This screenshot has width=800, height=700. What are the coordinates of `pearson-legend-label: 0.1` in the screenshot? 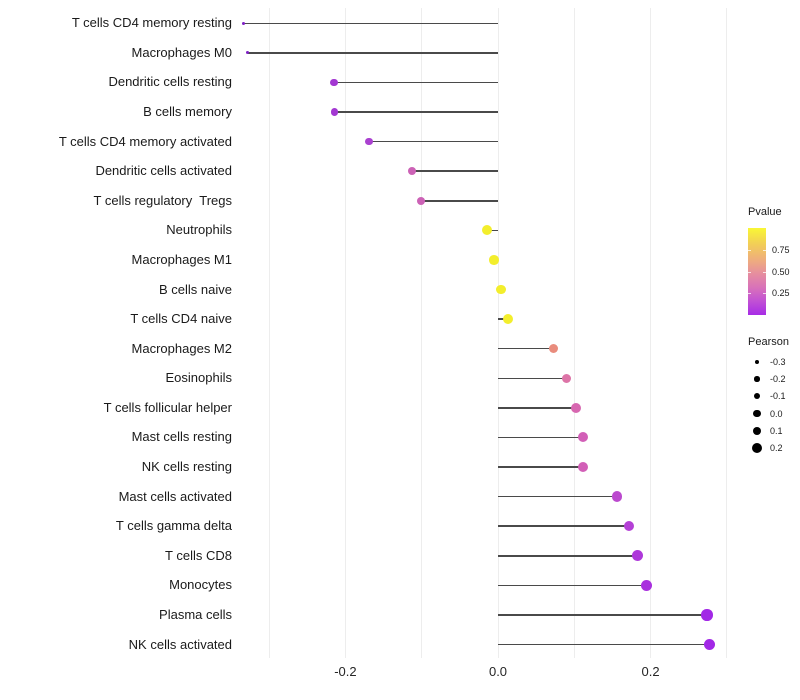 It's located at (776, 430).